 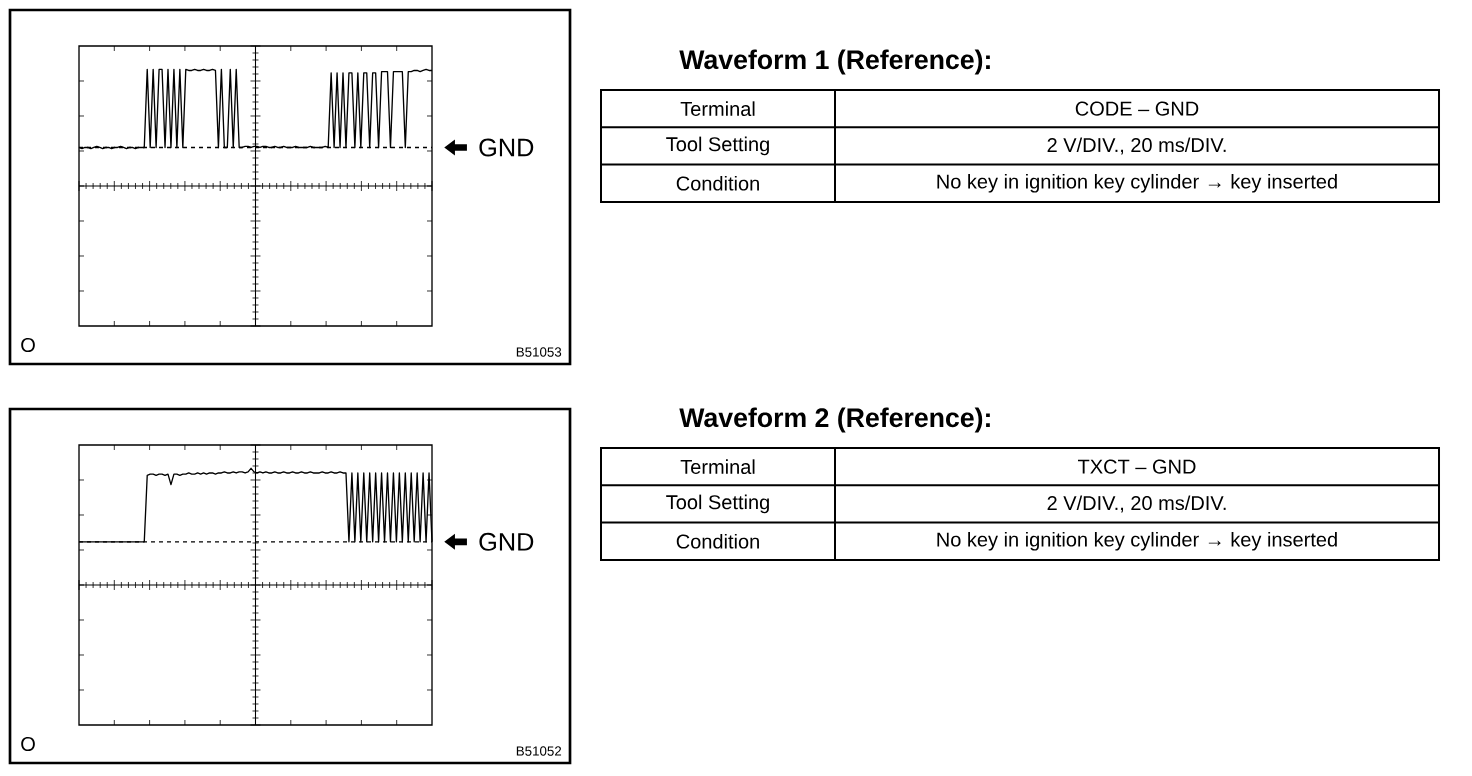 I want to click on text: CODE – GND, so click(x=1137, y=108).